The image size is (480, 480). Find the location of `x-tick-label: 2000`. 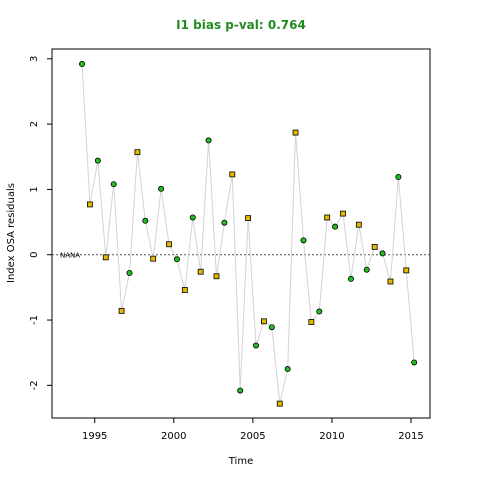

x-tick-label: 2000 is located at coordinates (173, 436).